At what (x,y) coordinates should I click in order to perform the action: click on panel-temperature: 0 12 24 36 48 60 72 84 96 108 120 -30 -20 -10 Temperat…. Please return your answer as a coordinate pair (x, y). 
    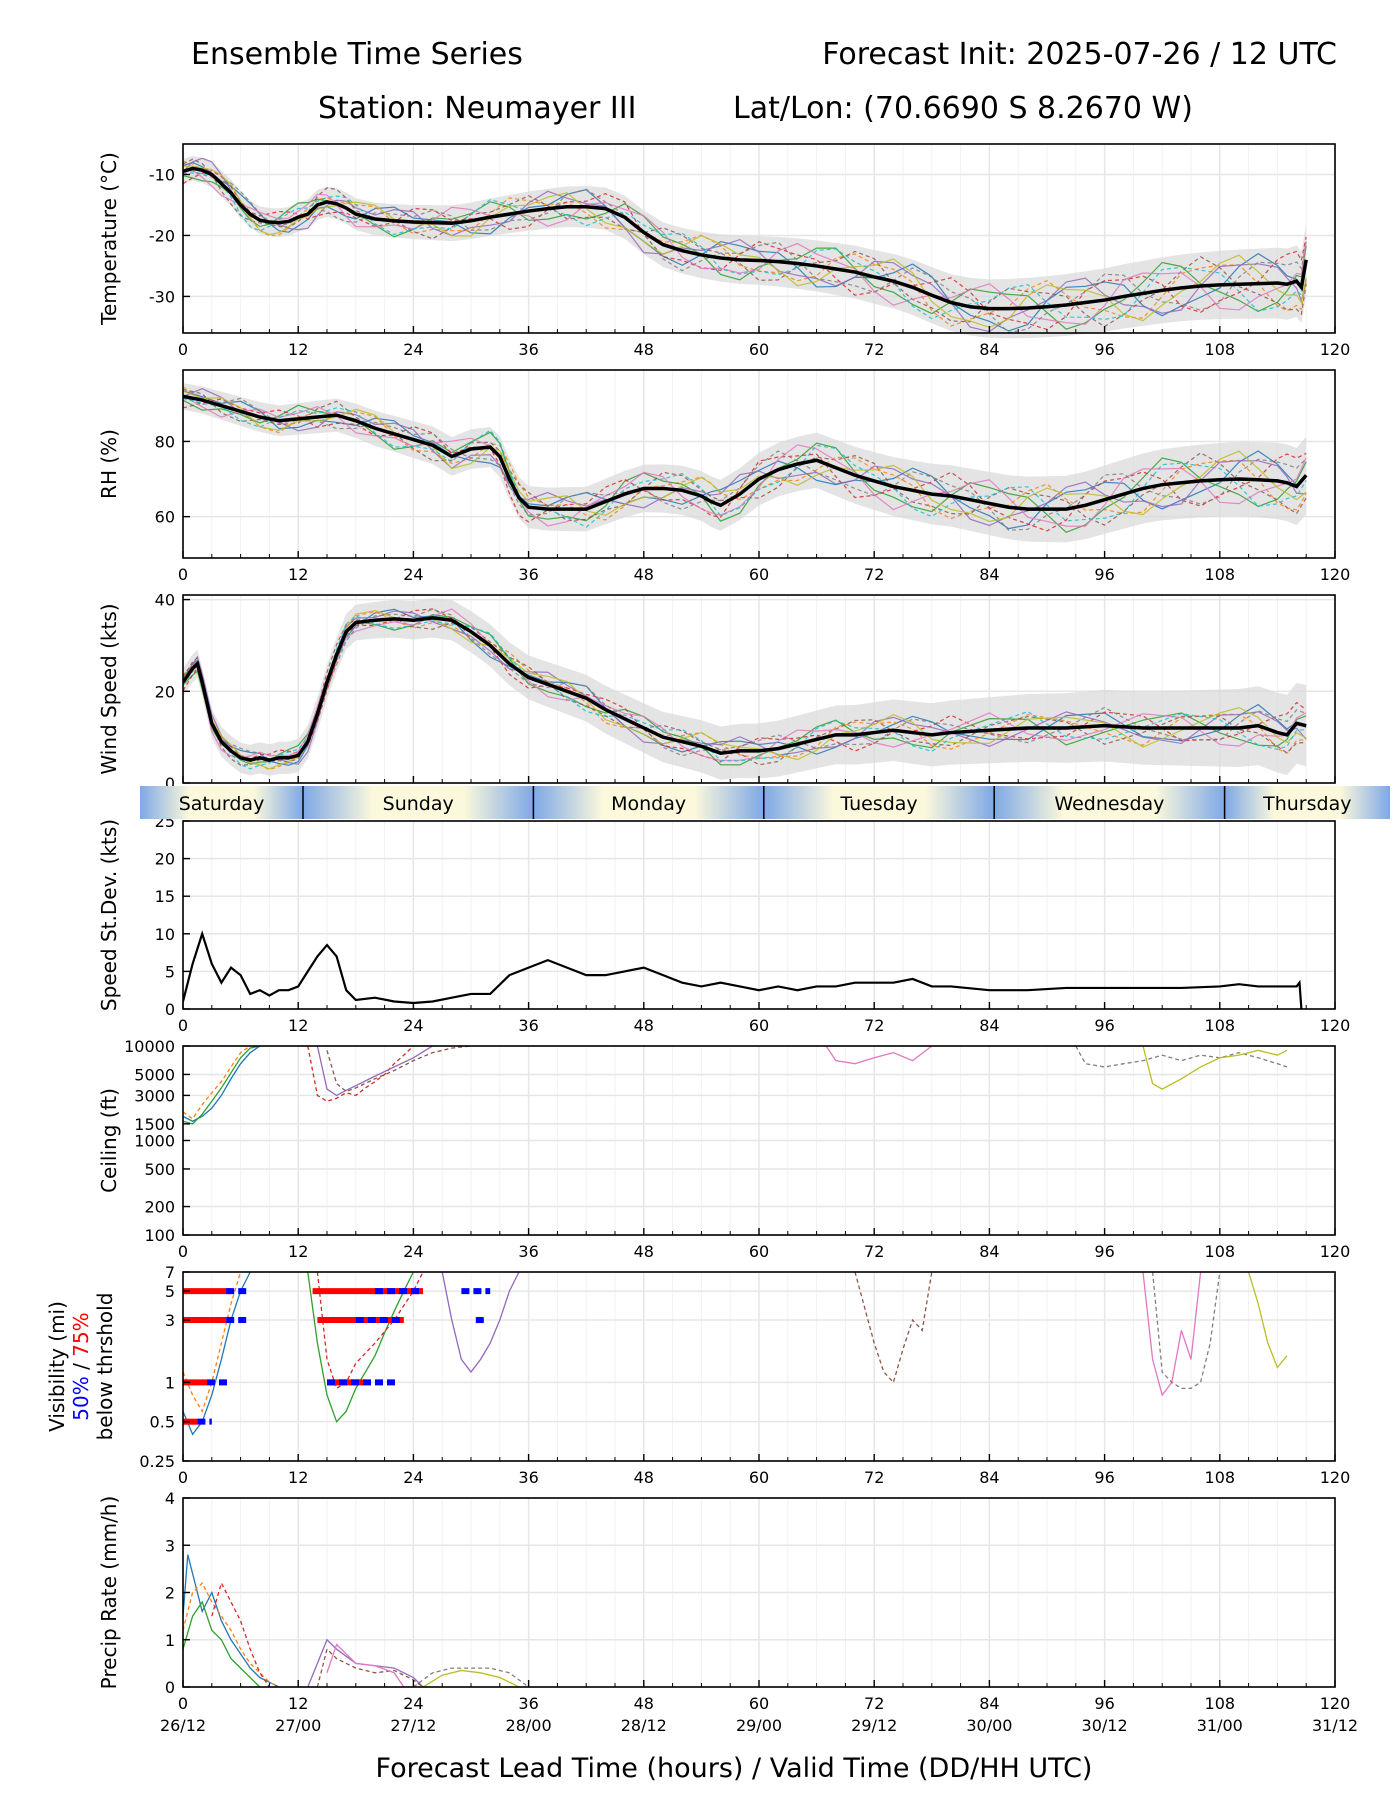
    Looking at the image, I should click on (724, 251).